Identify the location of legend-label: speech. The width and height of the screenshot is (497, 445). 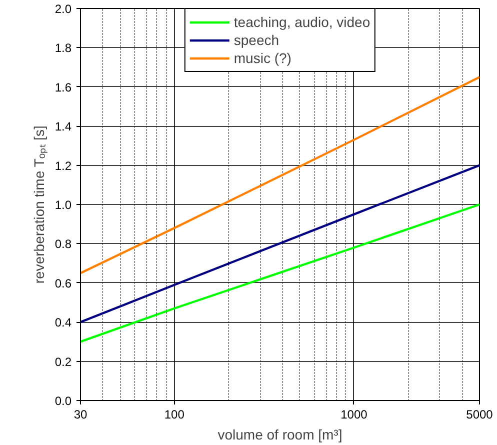
(257, 40).